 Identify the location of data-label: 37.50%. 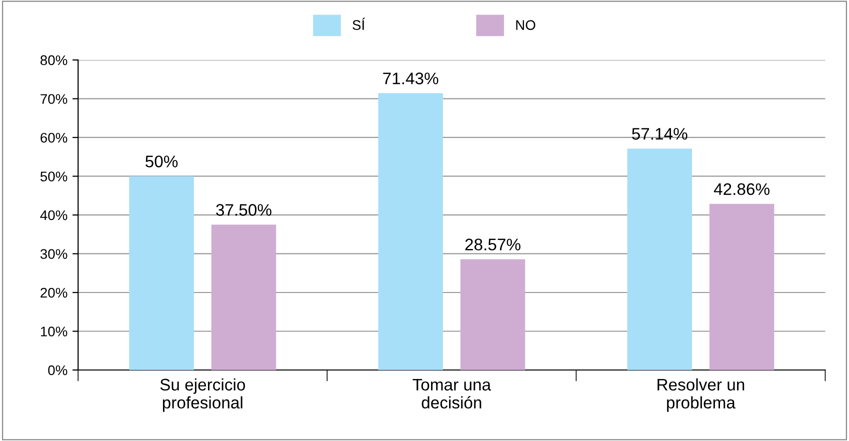
(244, 210).